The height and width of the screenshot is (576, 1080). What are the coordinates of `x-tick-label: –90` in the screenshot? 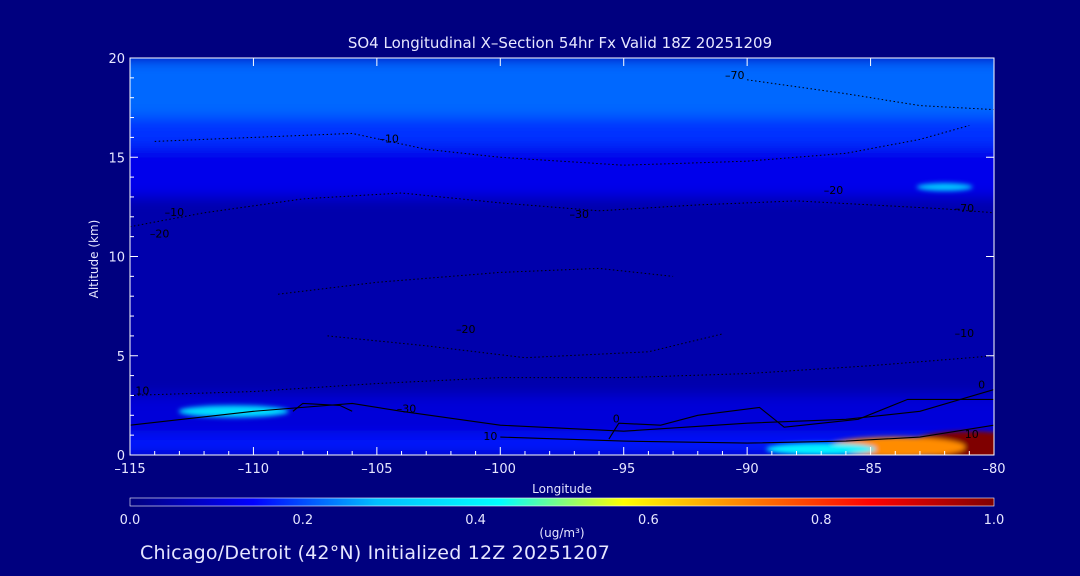 It's located at (747, 469).